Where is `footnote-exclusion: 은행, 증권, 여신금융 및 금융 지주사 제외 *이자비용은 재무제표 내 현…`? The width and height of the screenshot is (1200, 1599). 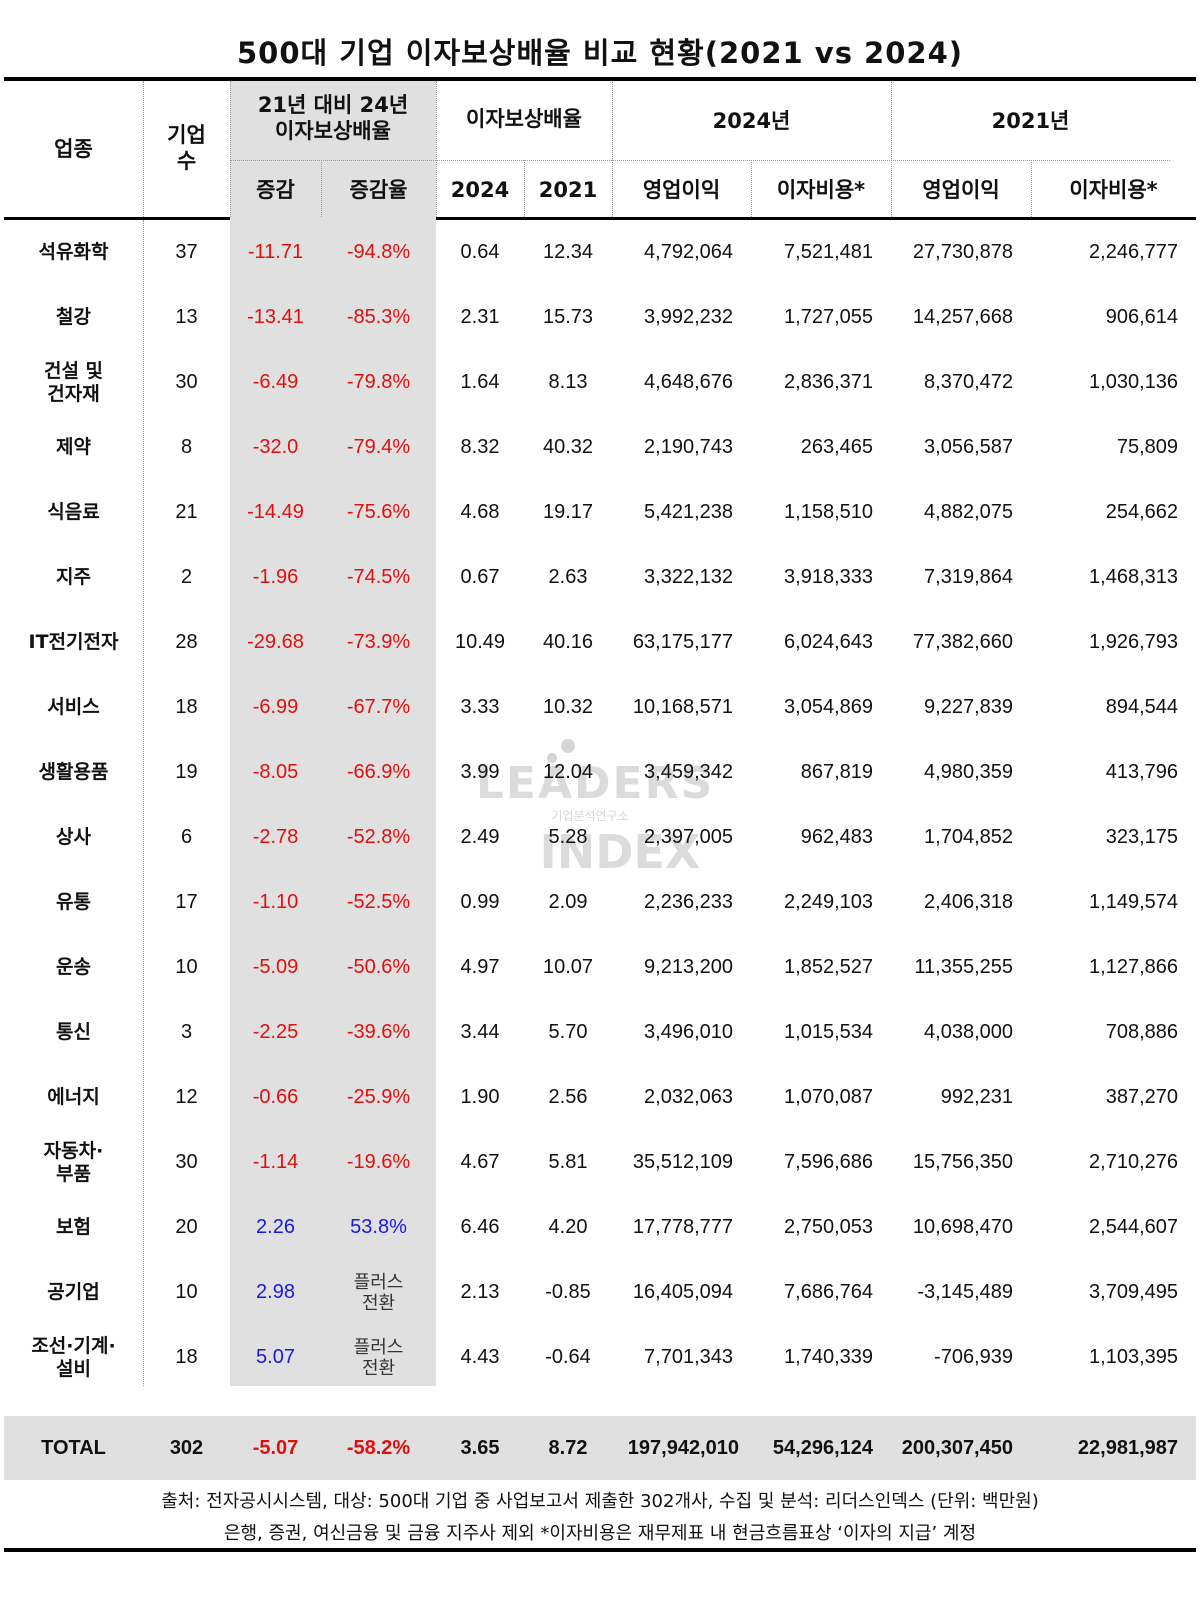 footnote-exclusion: 은행, 증권, 여신금융 및 금융 지주사 제외 *이자비용은 재무제표 내 현… is located at coordinates (600, 1533).